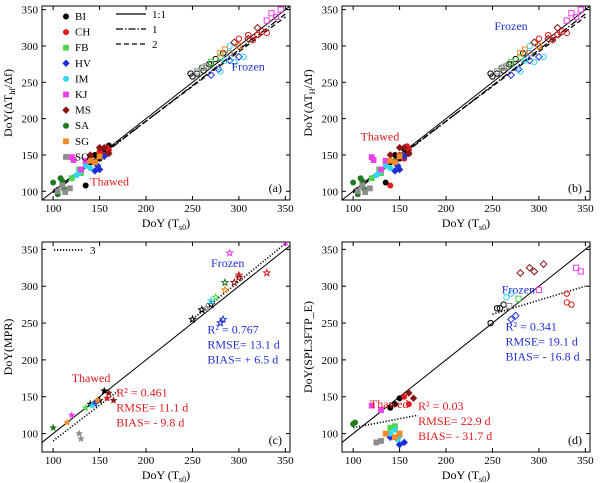 The width and height of the screenshot is (600, 483). Describe the element at coordinates (152, 408) in the screenshot. I see `stats-line: RMSE= 11.1 d` at that location.